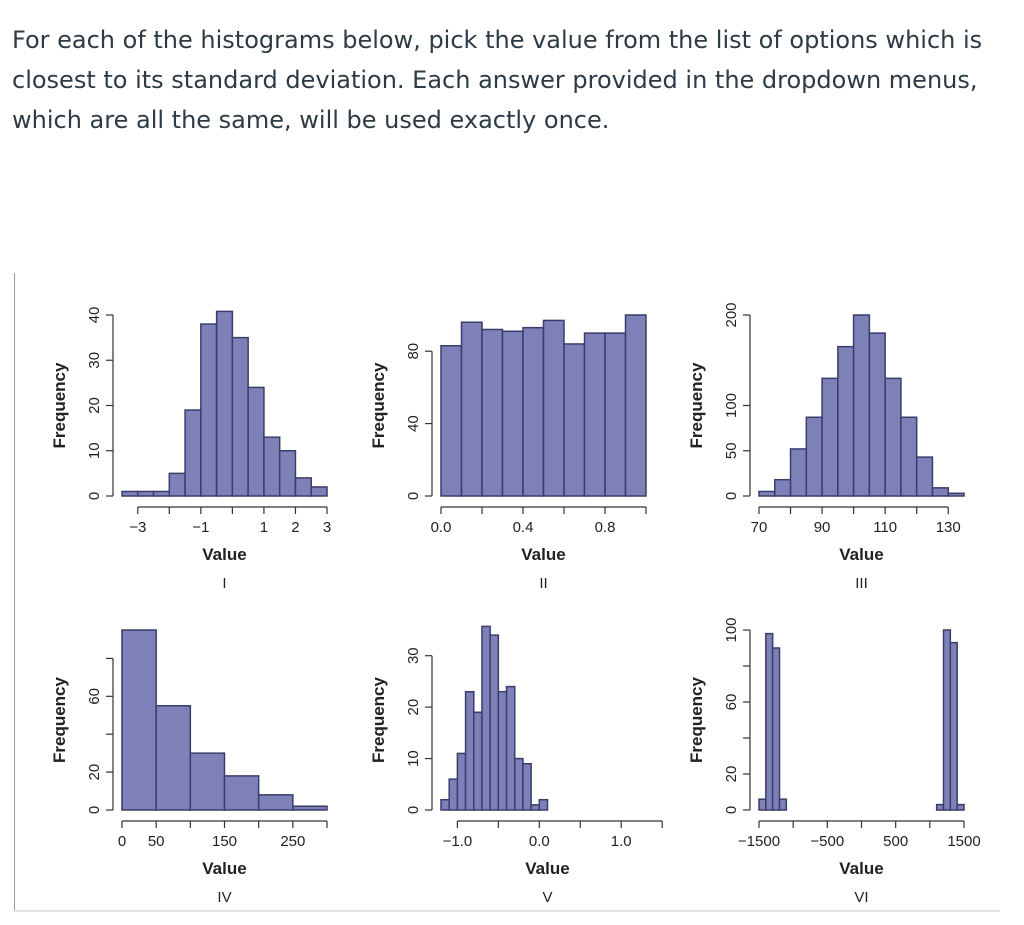  I want to click on panel-label: I, so click(224, 583).